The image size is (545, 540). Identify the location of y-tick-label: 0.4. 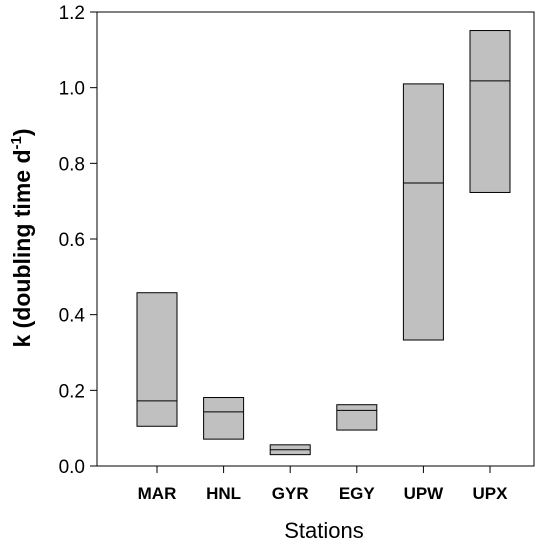
(72, 316).